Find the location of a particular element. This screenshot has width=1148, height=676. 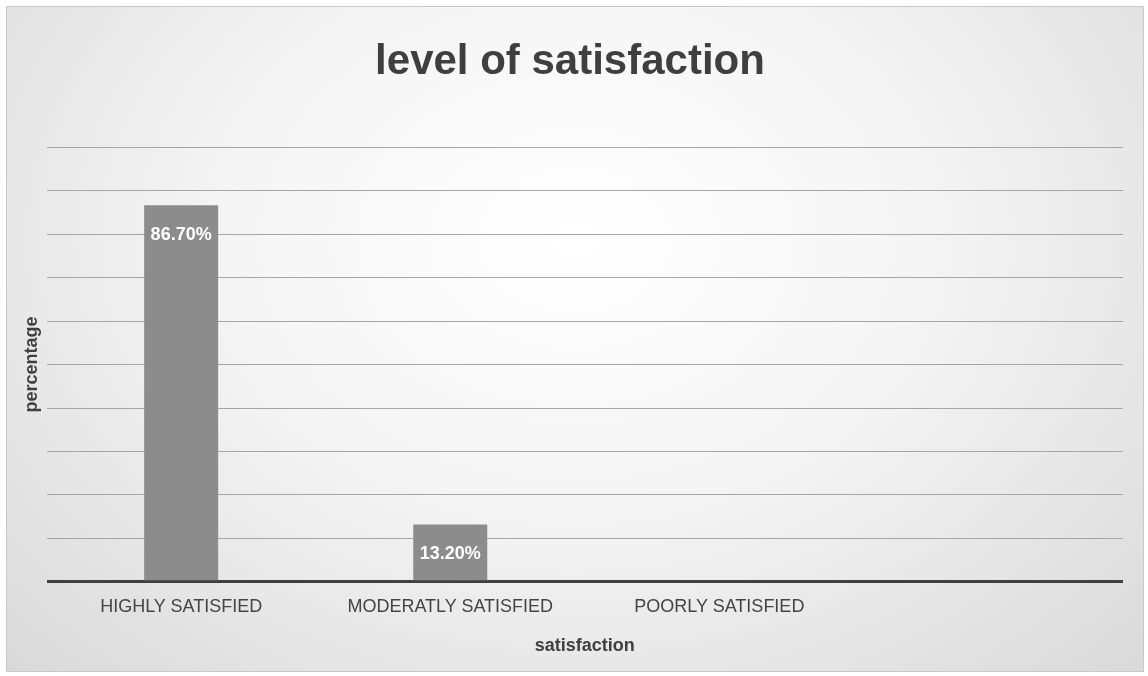

x-axis-title: satisfaction is located at coordinates (584, 645).